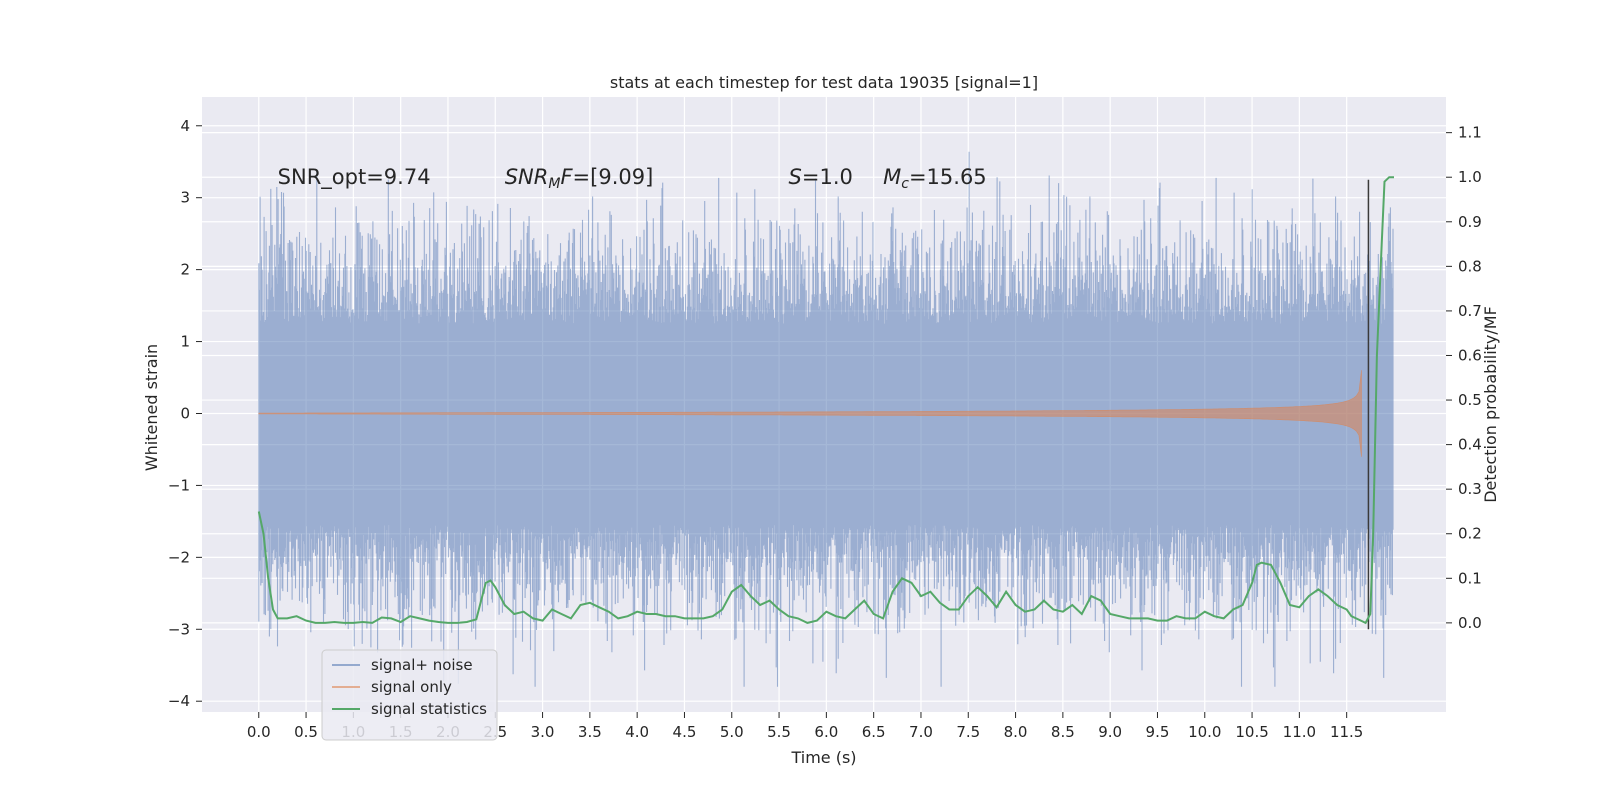 The height and width of the screenshot is (800, 1600). I want to click on y-right-tick-label: 0.1, so click(1470, 578).